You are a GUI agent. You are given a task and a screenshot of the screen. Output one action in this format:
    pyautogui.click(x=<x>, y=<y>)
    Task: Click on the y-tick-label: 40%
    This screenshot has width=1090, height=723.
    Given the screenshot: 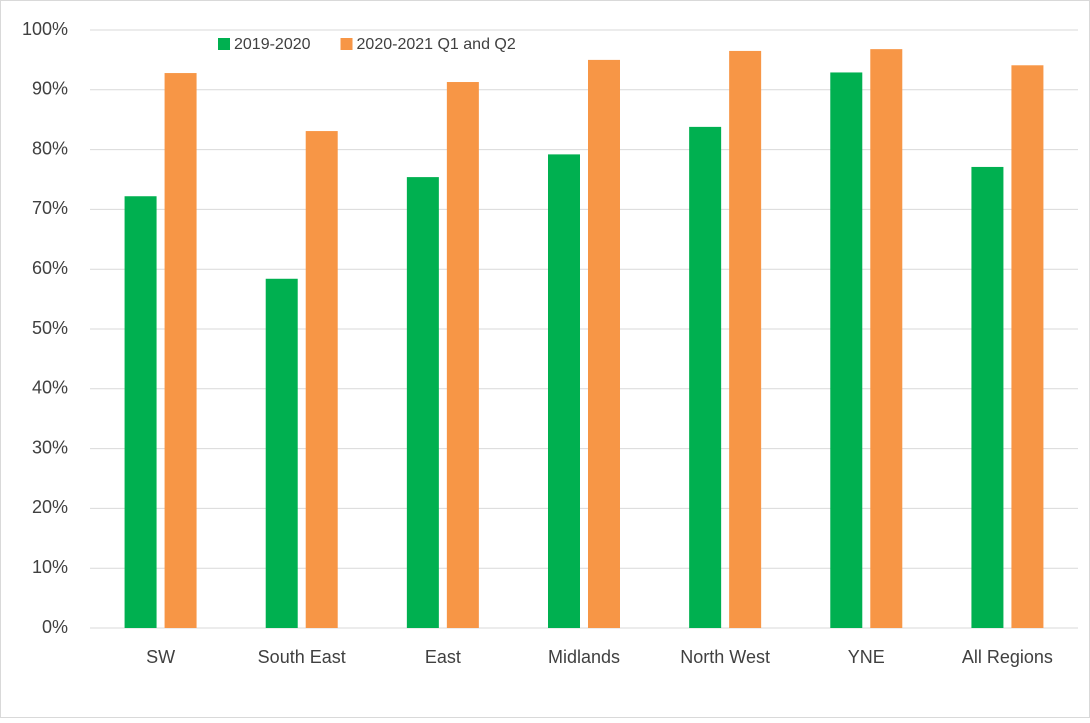 What is the action you would take?
    pyautogui.click(x=50, y=388)
    